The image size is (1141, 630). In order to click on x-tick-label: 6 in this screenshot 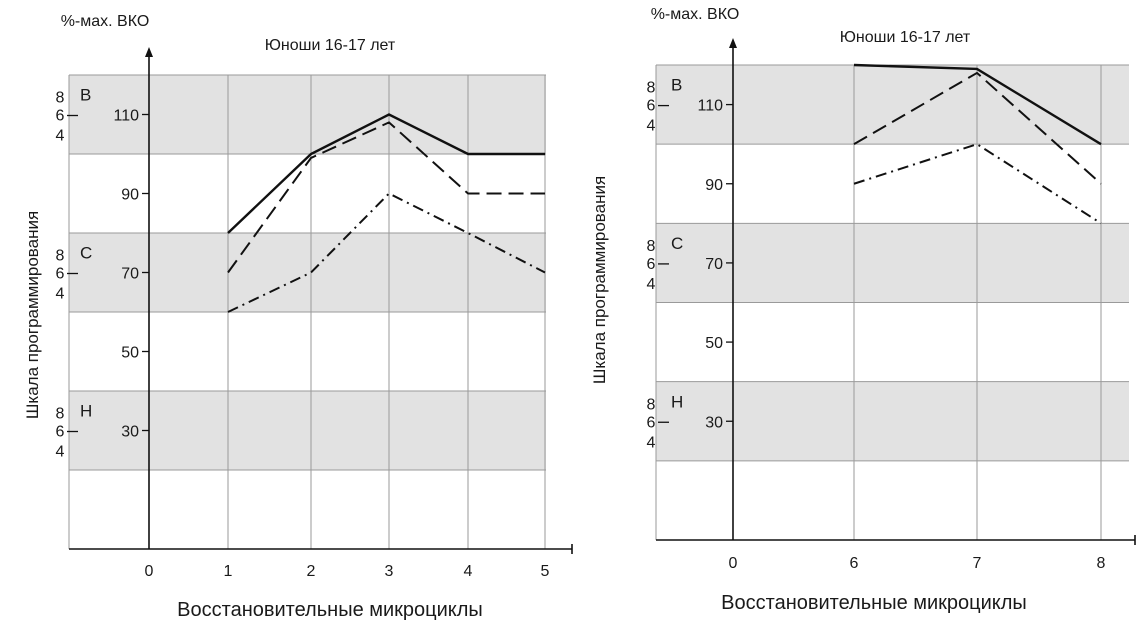, I will do `click(854, 563)`.